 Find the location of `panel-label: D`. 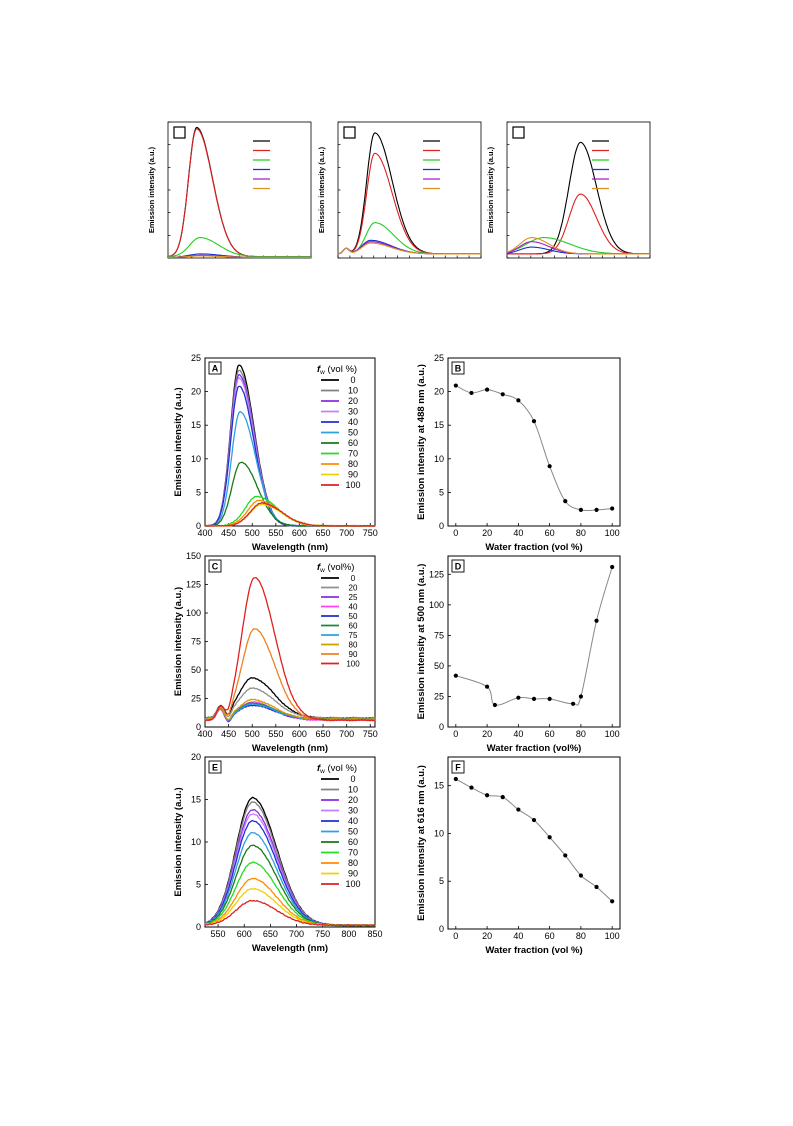

panel-label: D is located at coordinates (458, 567).